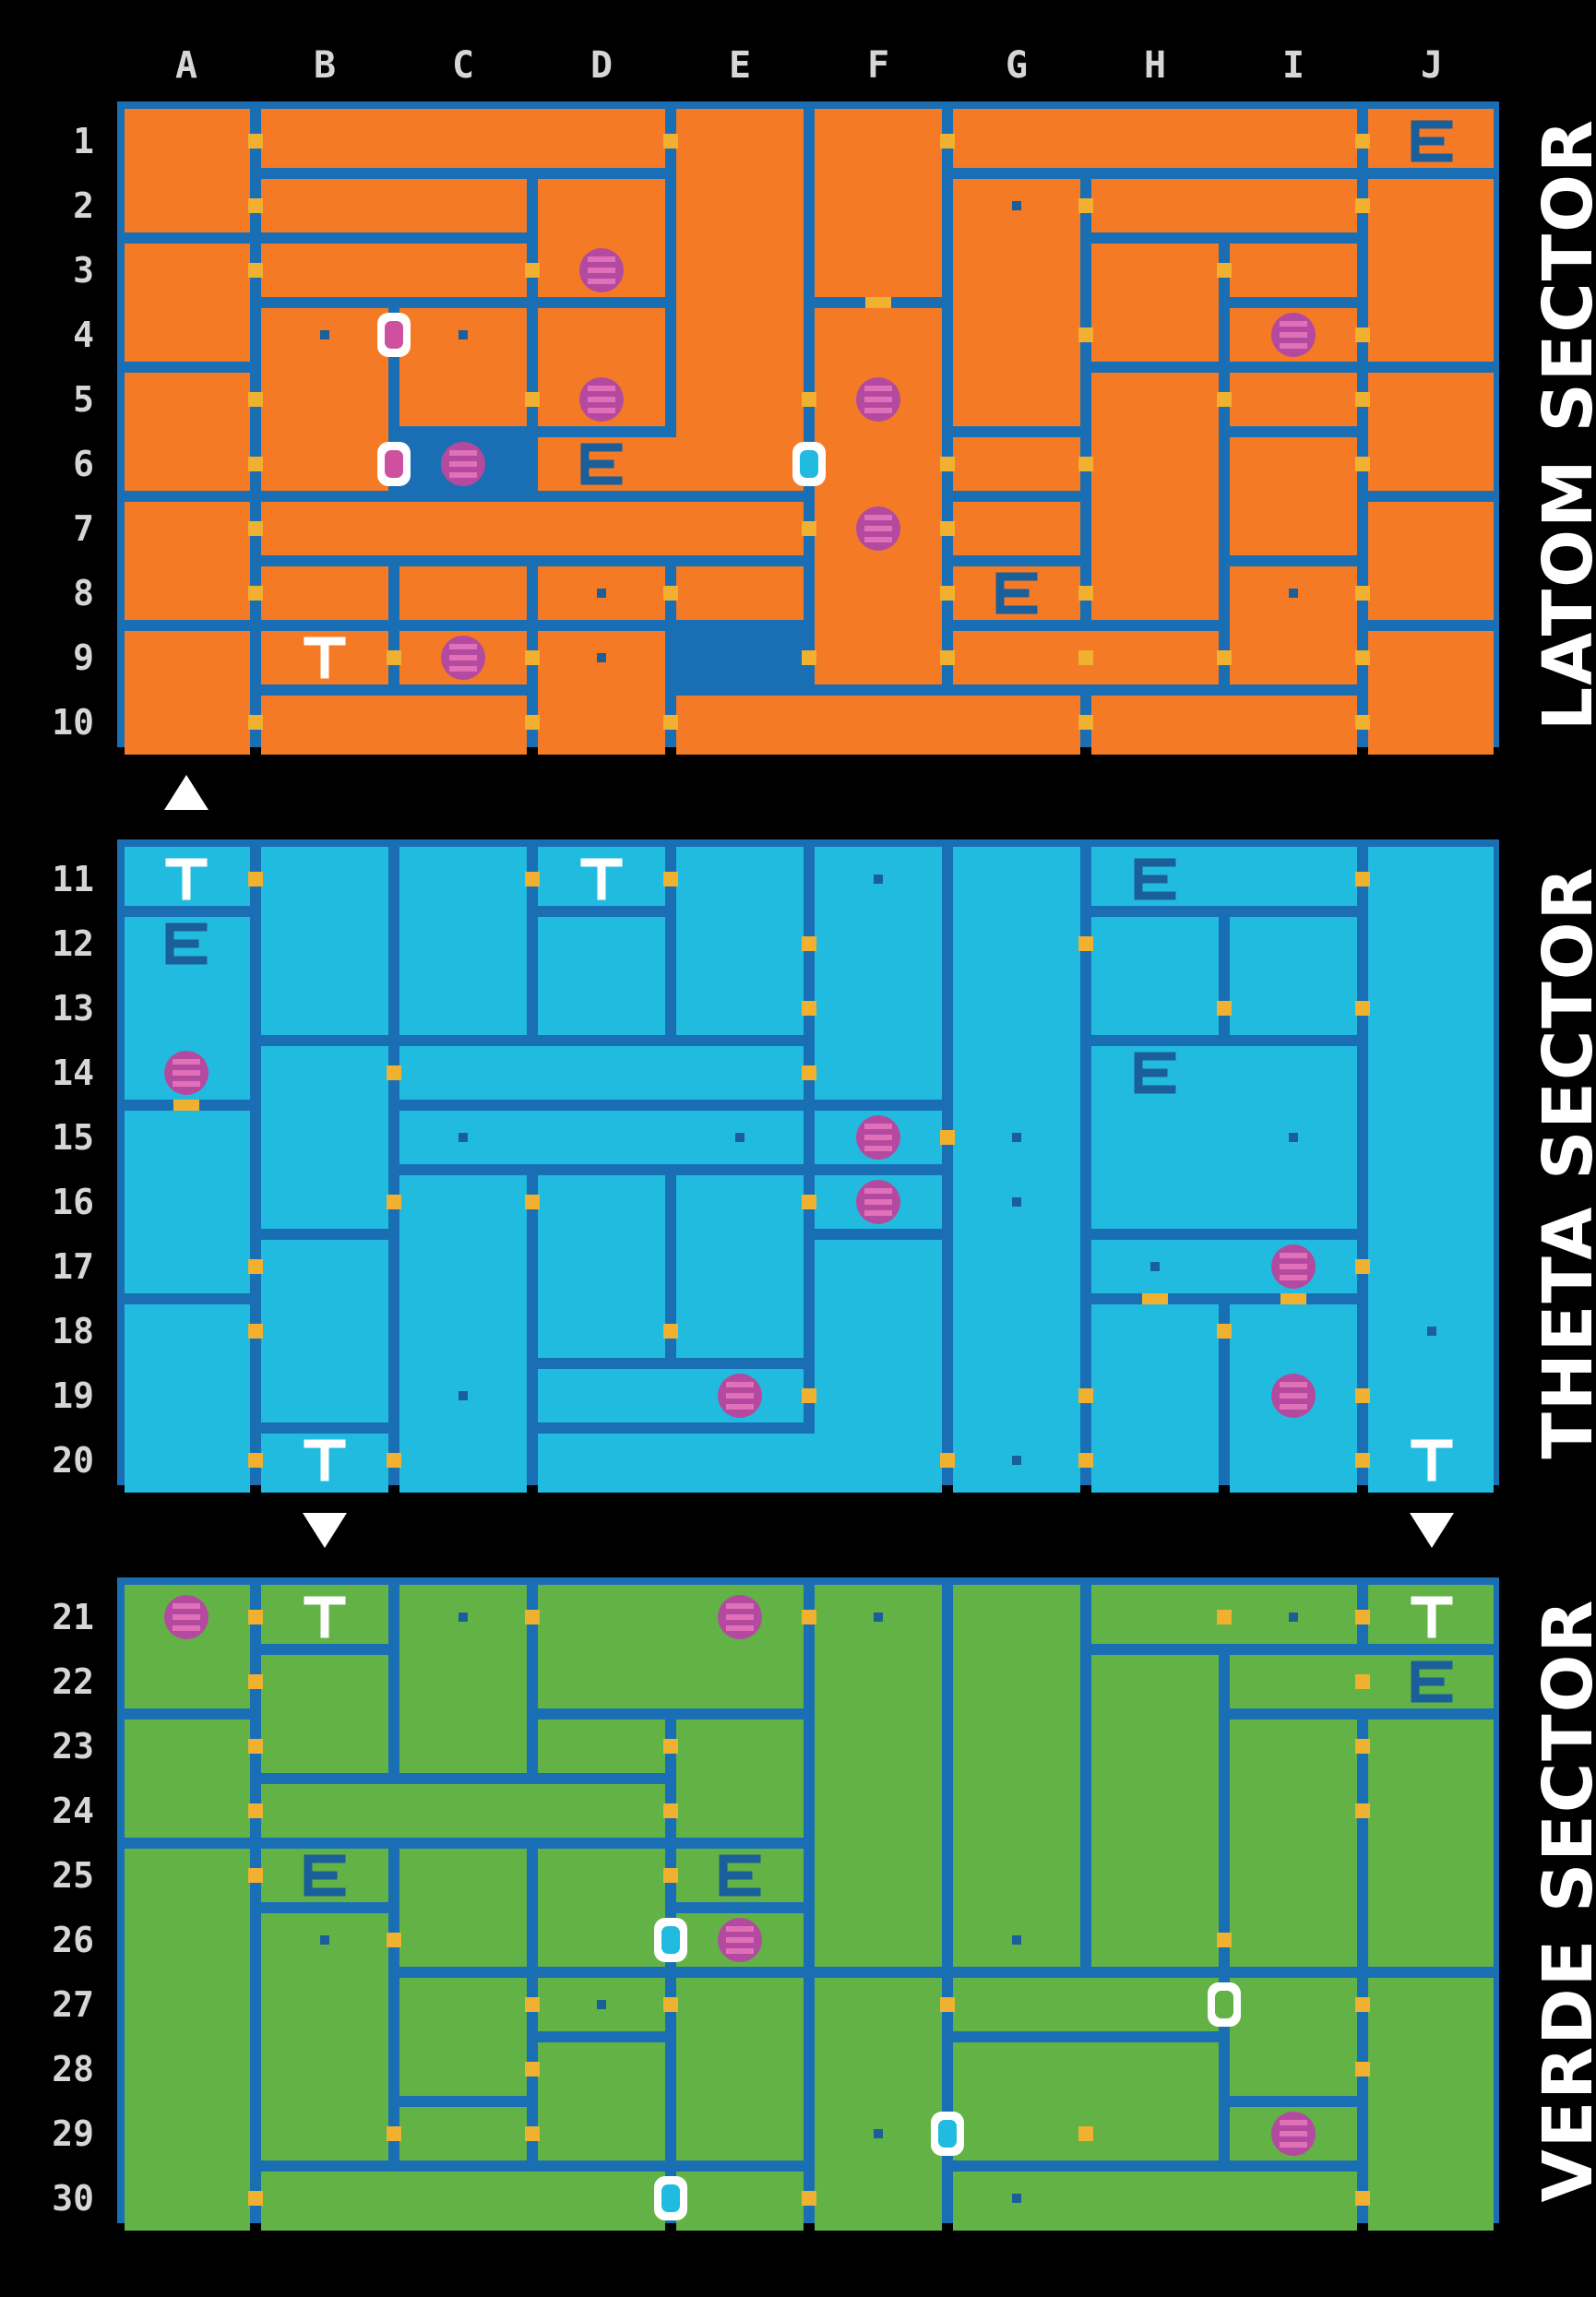 This screenshot has width=1596, height=2297. I want to click on row-label: 21, so click(73, 1617).